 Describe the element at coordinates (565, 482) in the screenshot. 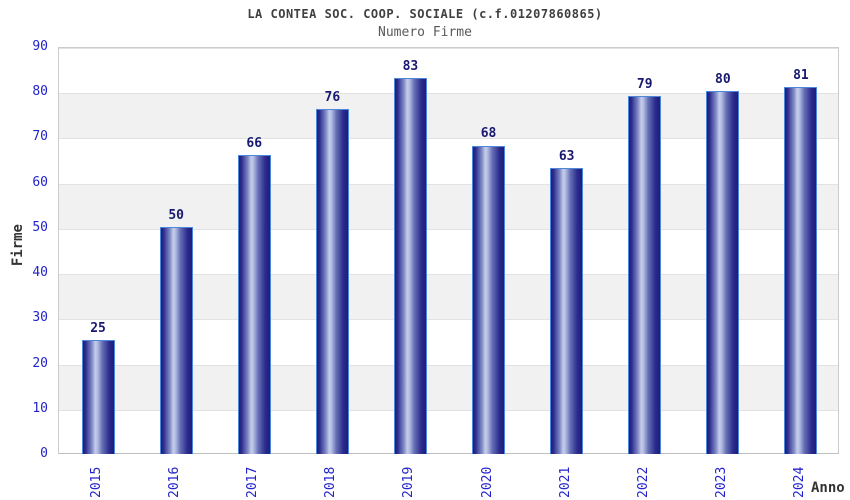

I see `x-tick-label: 2021` at that location.